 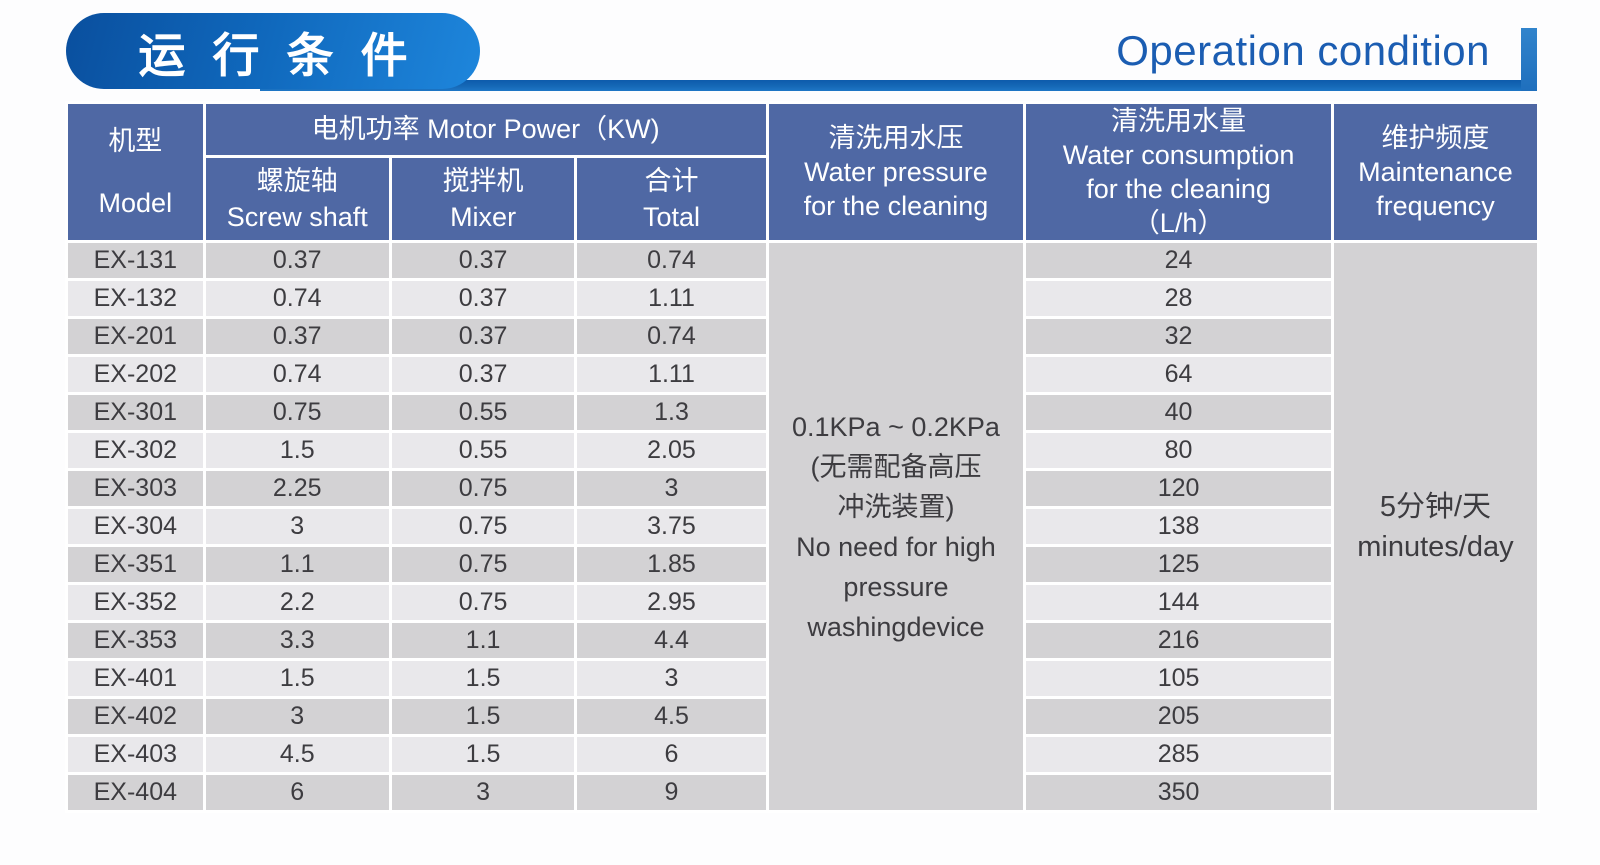 What do you see at coordinates (896, 426) in the screenshot?
I see `water-pressure-line: 0.1KPa ~ 0.2KPa` at bounding box center [896, 426].